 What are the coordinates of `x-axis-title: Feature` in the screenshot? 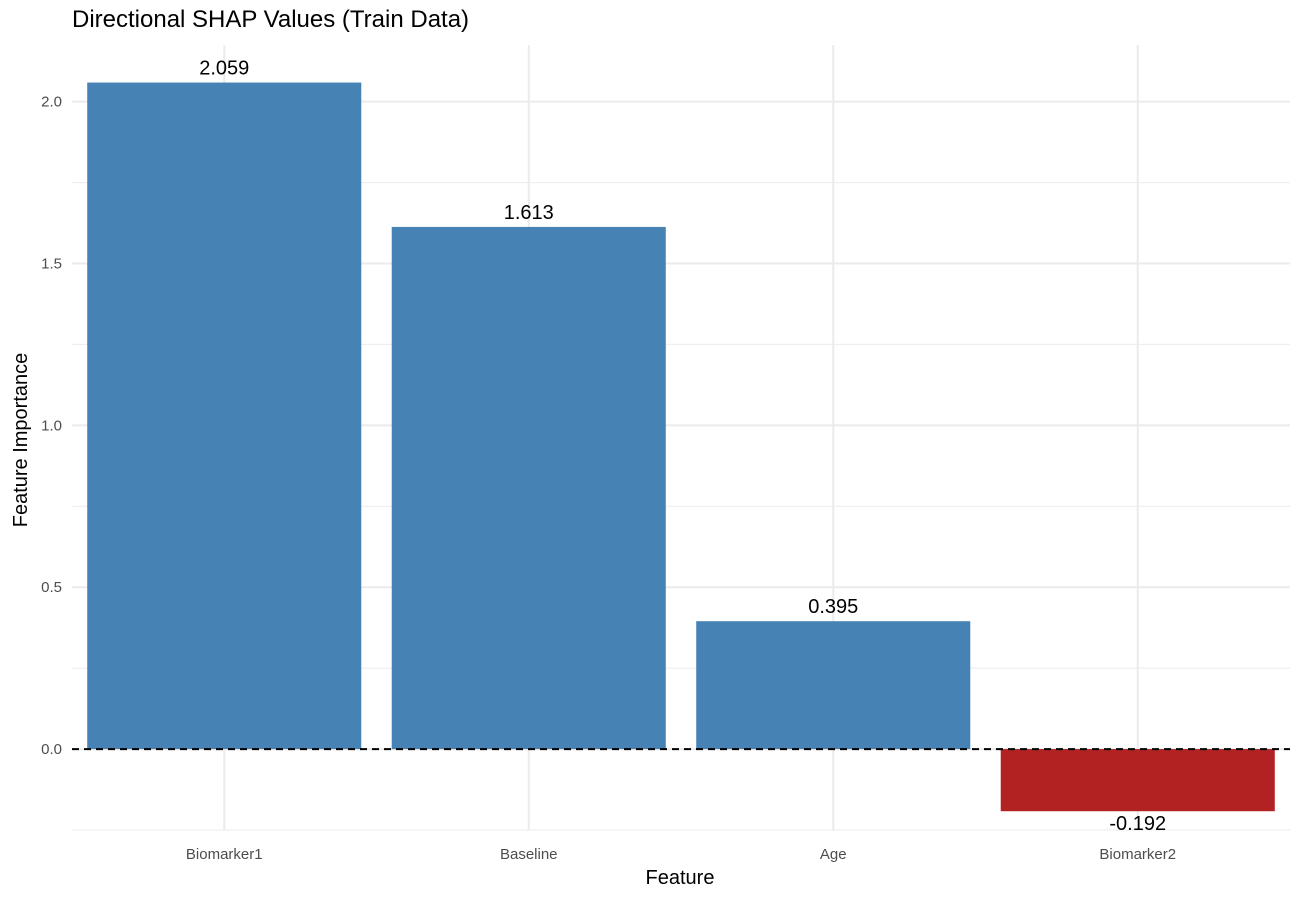 It's located at (680, 878).